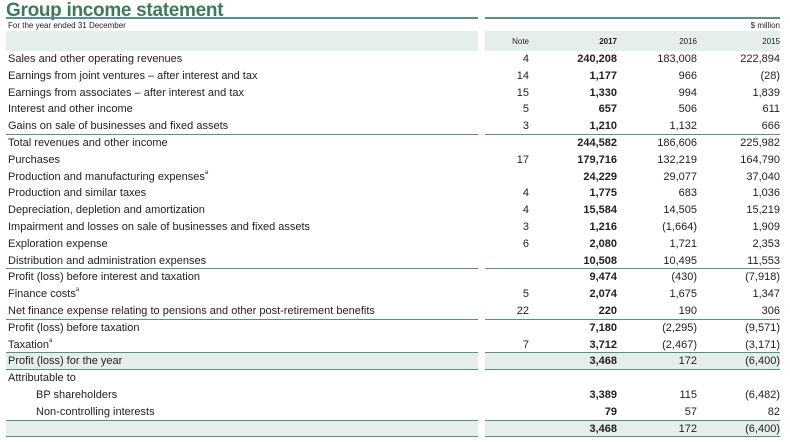  What do you see at coordinates (95, 59) in the screenshot?
I see `row-label-text: Sales and other operating revenues` at bounding box center [95, 59].